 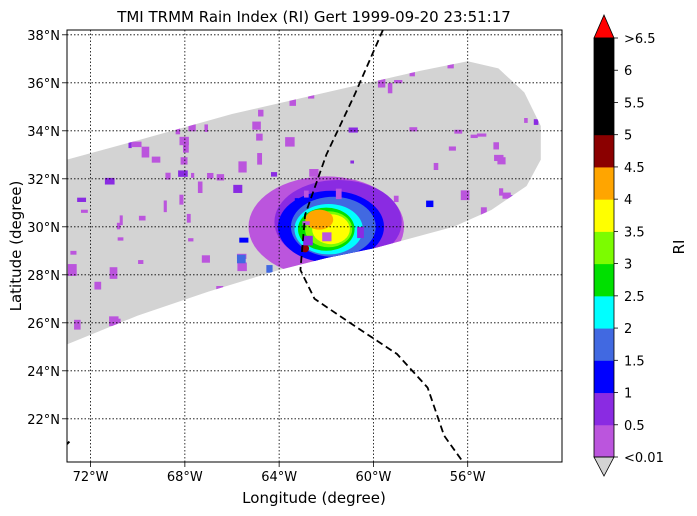 I want to click on x-tick-label: 56°W, so click(x=468, y=477).